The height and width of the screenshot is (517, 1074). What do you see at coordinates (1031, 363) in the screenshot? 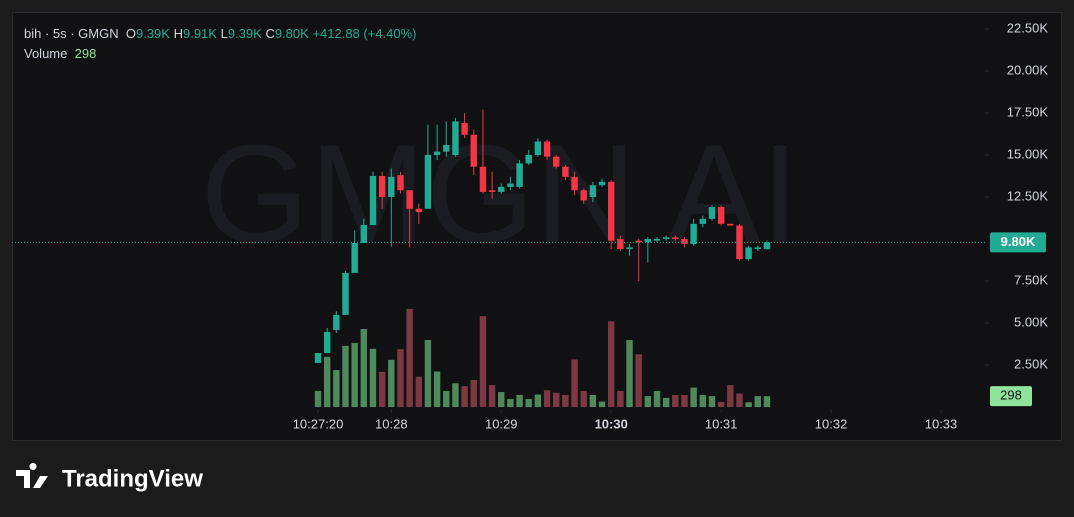
I see `y-tick-label: 2.50K` at bounding box center [1031, 363].